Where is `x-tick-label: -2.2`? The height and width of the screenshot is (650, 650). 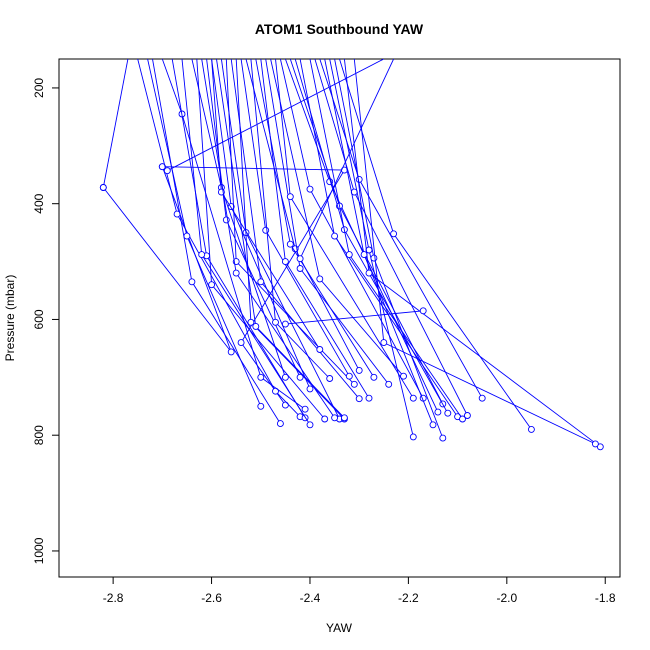 x-tick-label: -2.2 is located at coordinates (408, 598).